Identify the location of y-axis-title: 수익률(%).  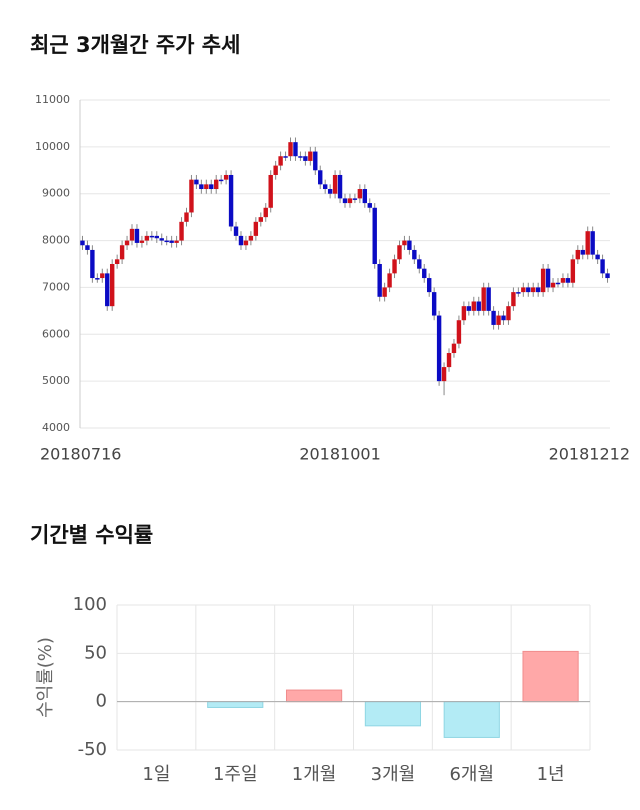
(45, 677).